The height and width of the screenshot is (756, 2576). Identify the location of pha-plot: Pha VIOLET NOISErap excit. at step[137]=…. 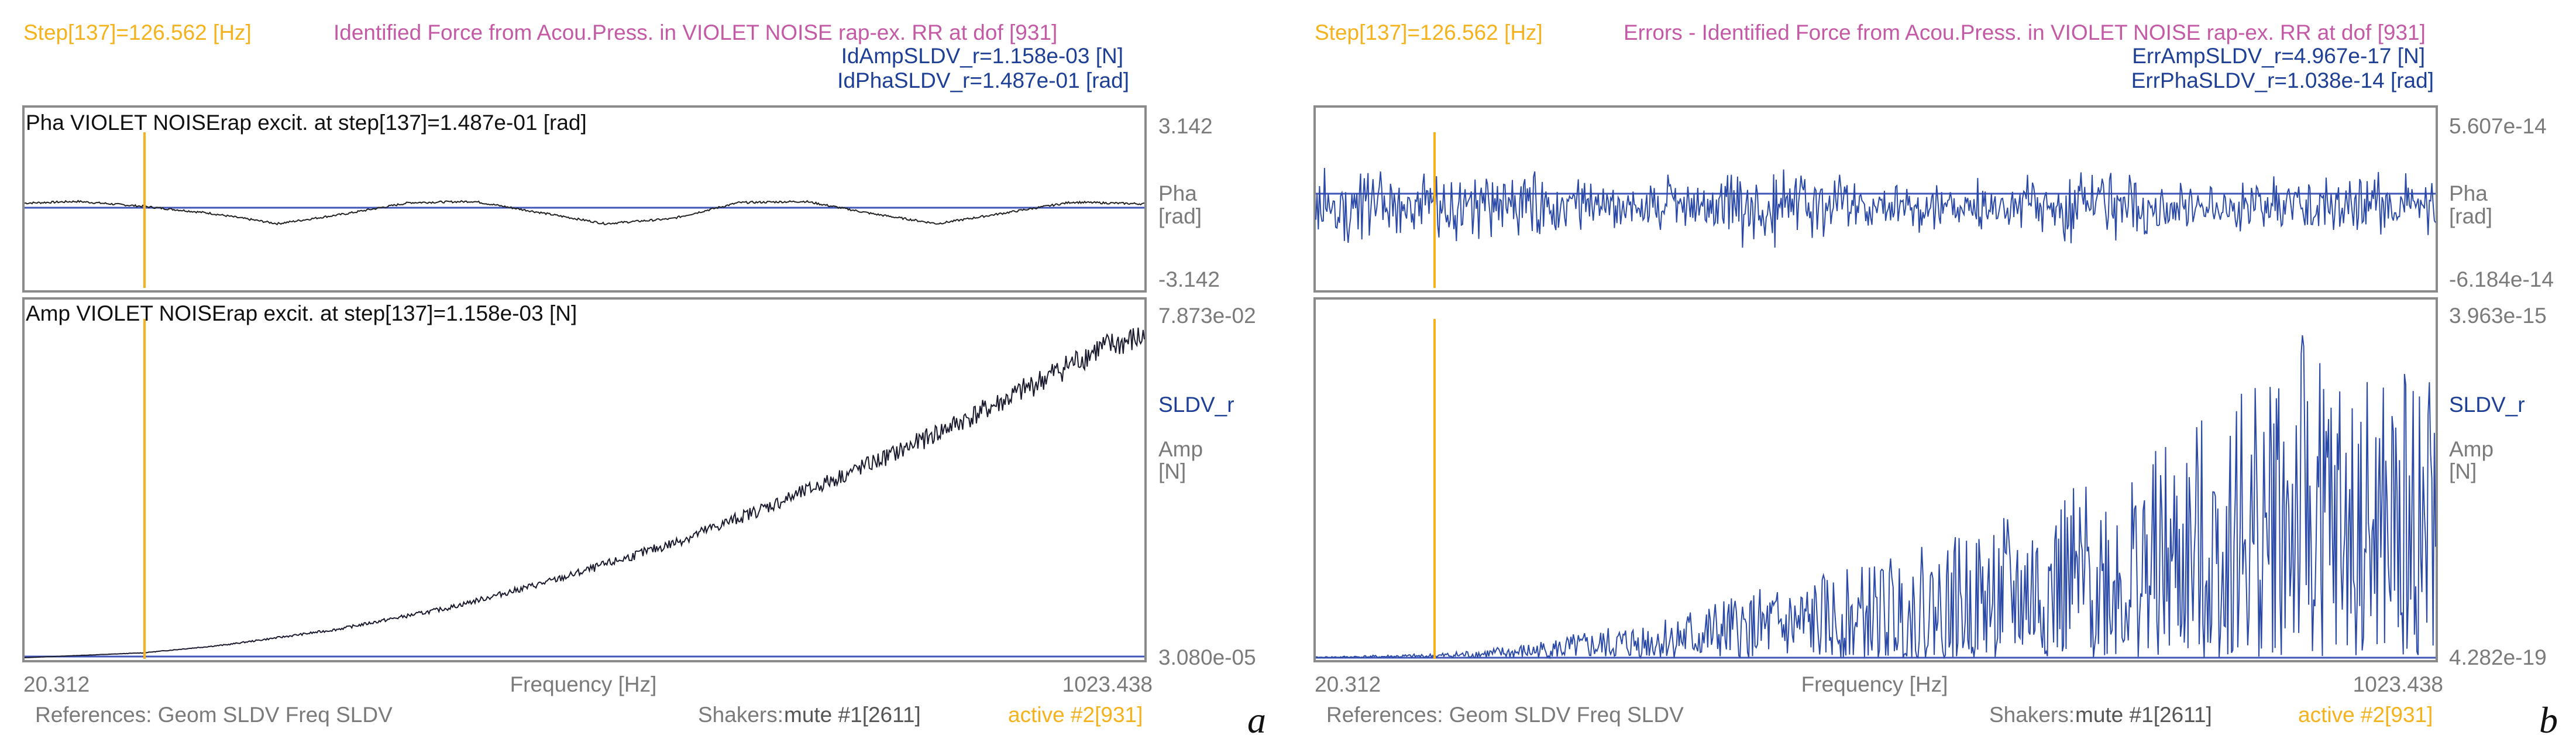
(621, 199).